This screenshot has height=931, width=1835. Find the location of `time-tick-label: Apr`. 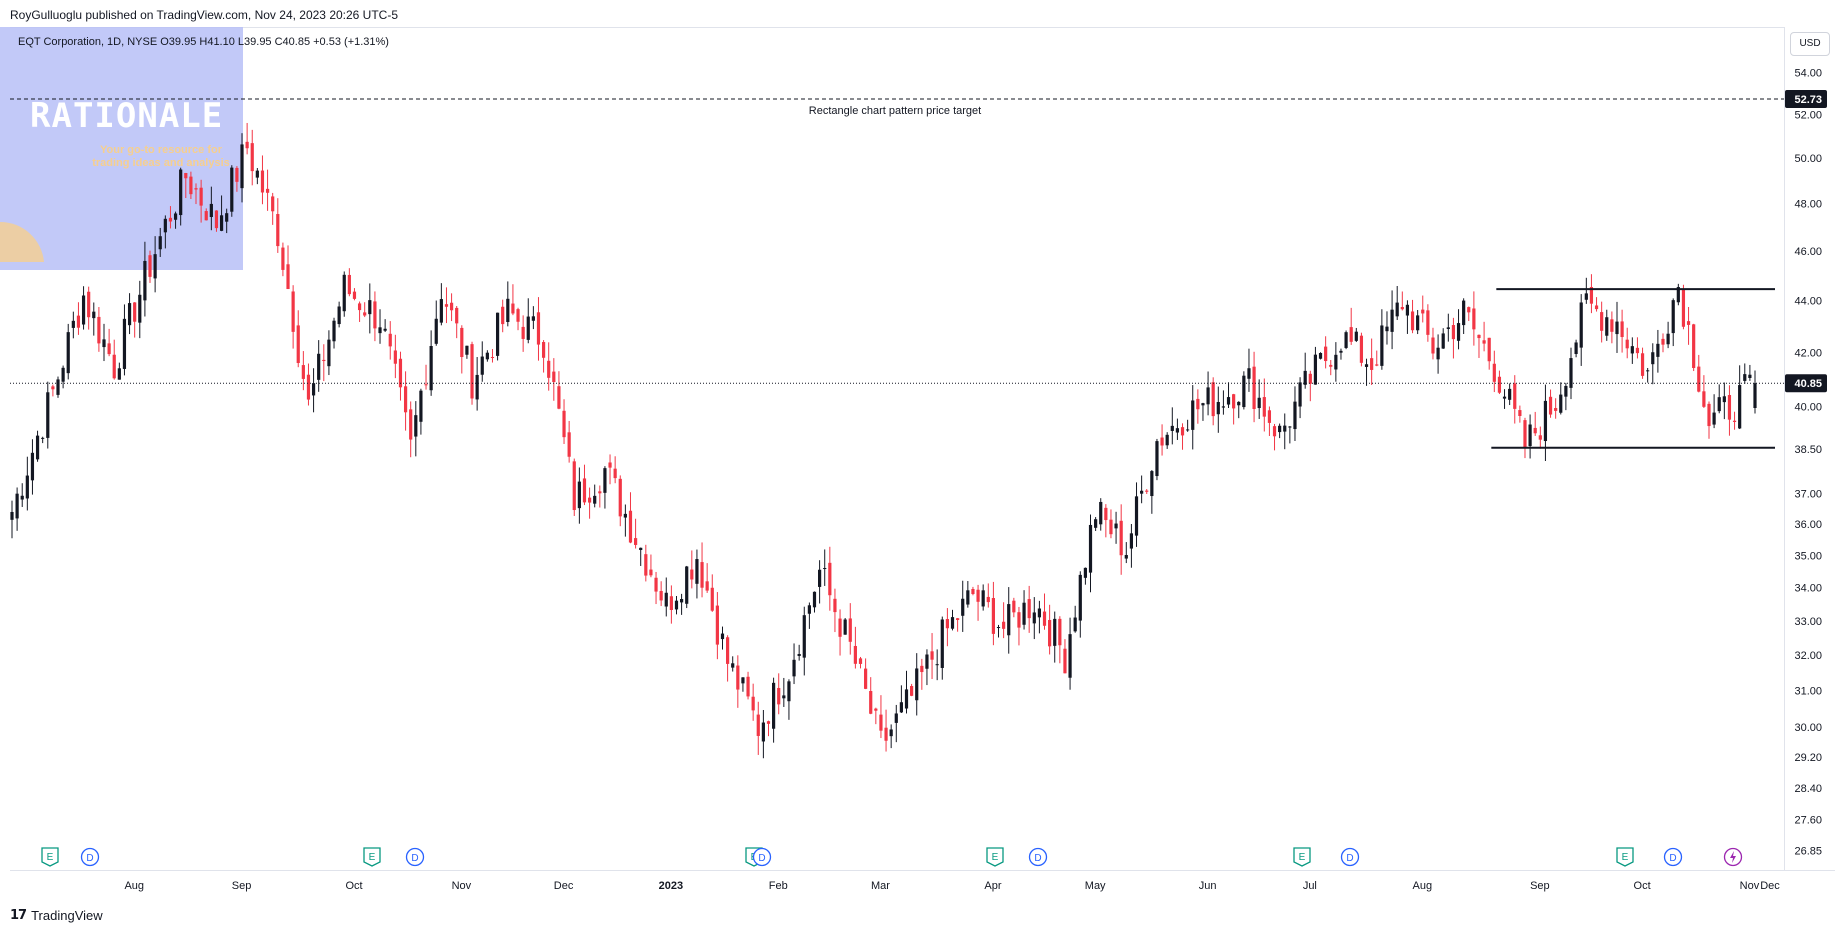

time-tick-label: Apr is located at coordinates (992, 886).